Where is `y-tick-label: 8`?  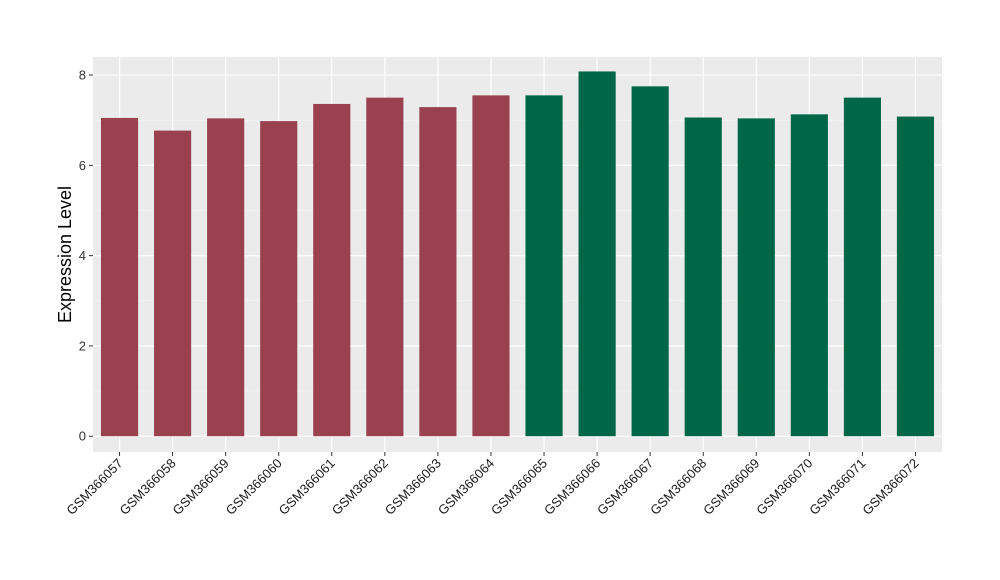
y-tick-label: 8 is located at coordinates (82, 75).